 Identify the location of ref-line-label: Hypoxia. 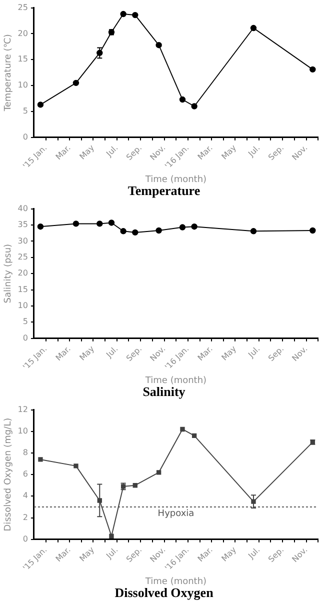
(176, 513).